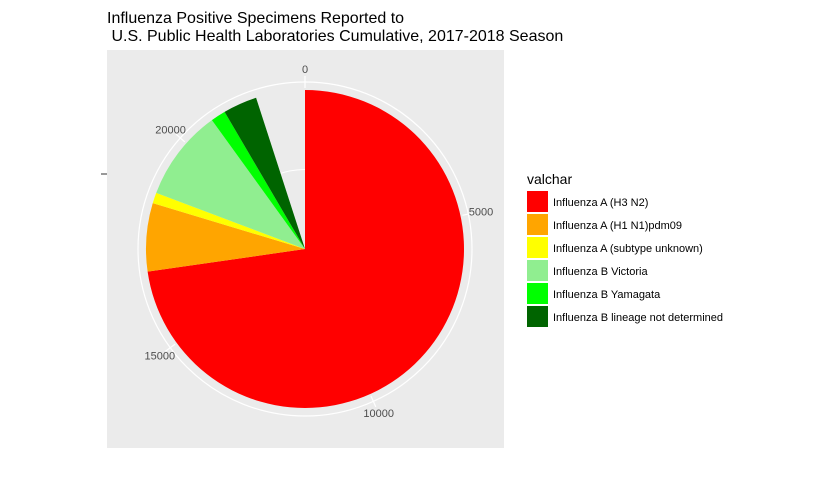 The image size is (832, 482). I want to click on legend-label-4: Influenza B Yamagata, so click(607, 295).